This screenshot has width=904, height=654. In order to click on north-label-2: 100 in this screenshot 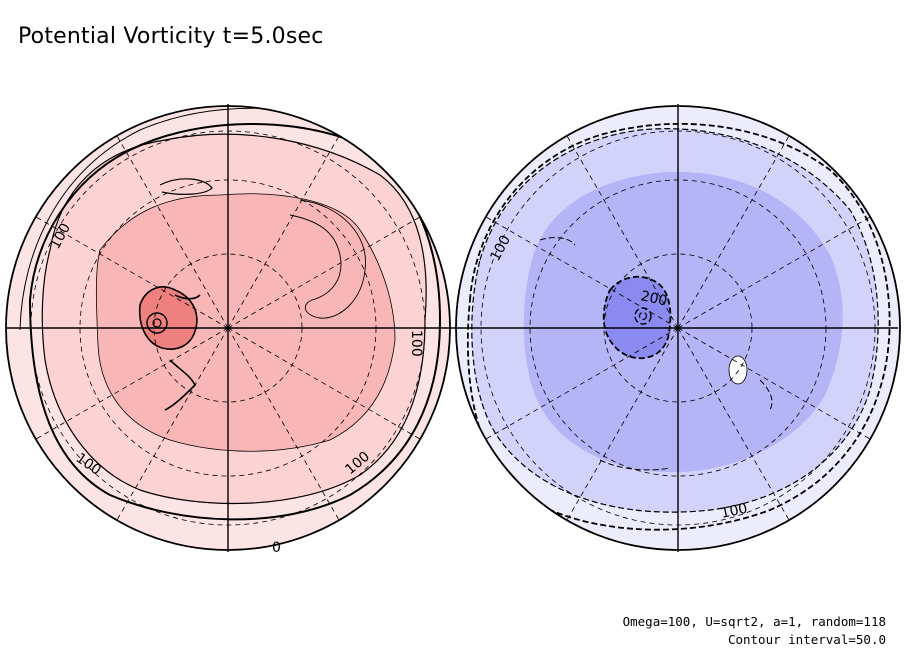, I will do `click(416, 343)`.